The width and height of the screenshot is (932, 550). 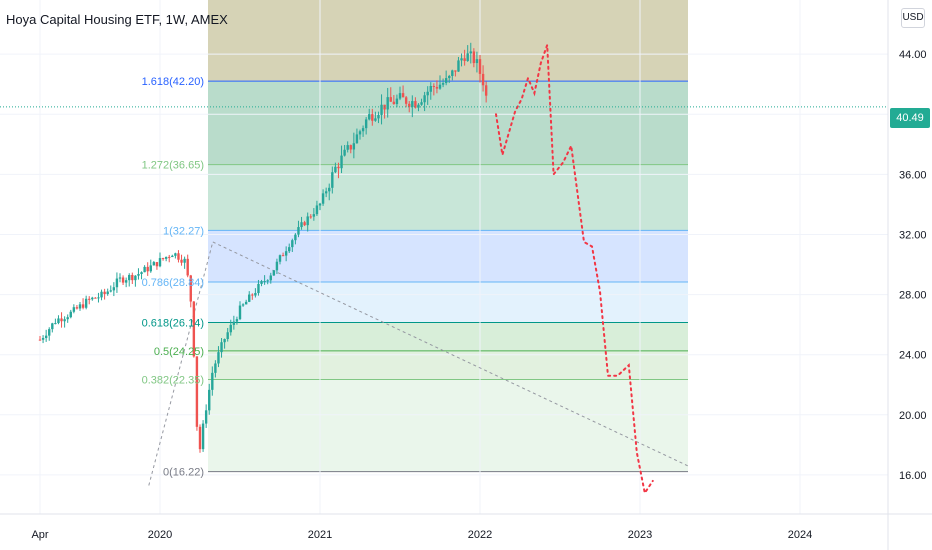 What do you see at coordinates (160, 535) in the screenshot?
I see `x-tick-label: 2020` at bounding box center [160, 535].